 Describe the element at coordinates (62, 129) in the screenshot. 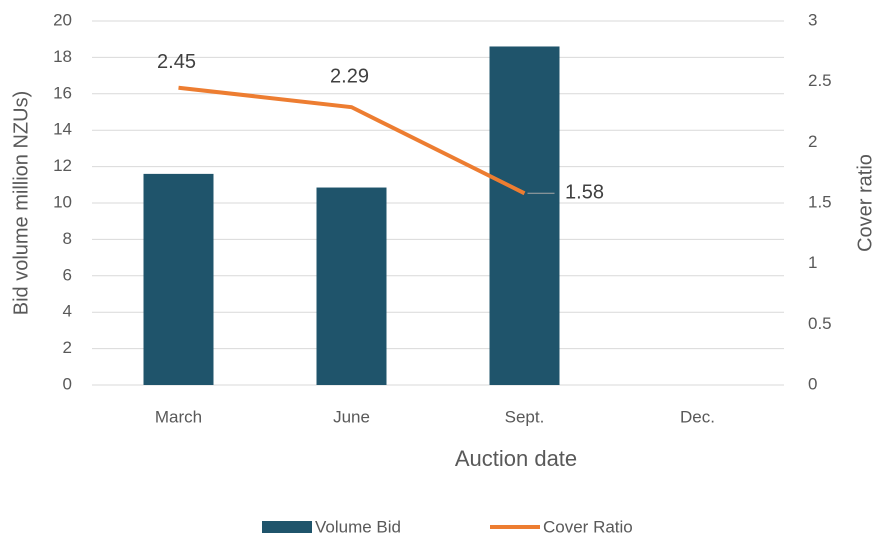

I see `y-tick-label: 14` at that location.